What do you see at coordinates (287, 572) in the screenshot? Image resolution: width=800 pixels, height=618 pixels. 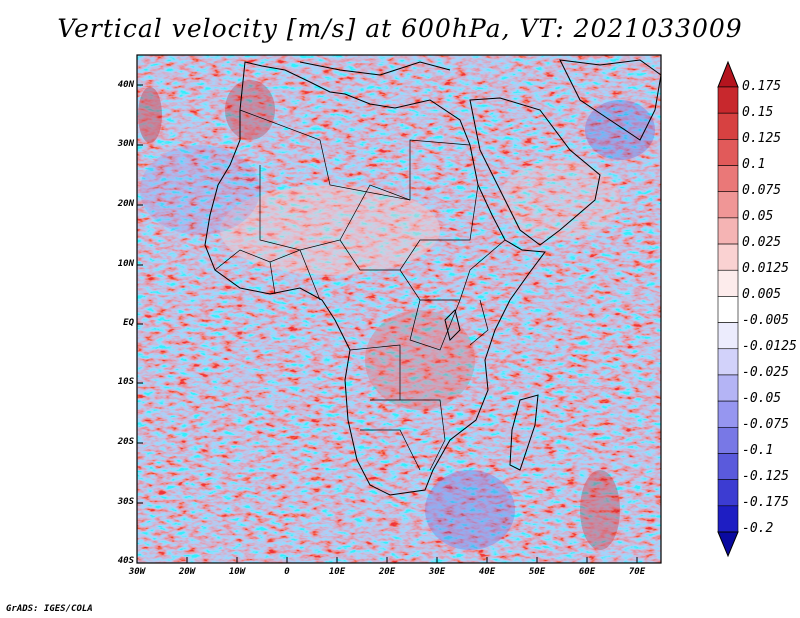 I see `x-tick-label: 0` at bounding box center [287, 572].